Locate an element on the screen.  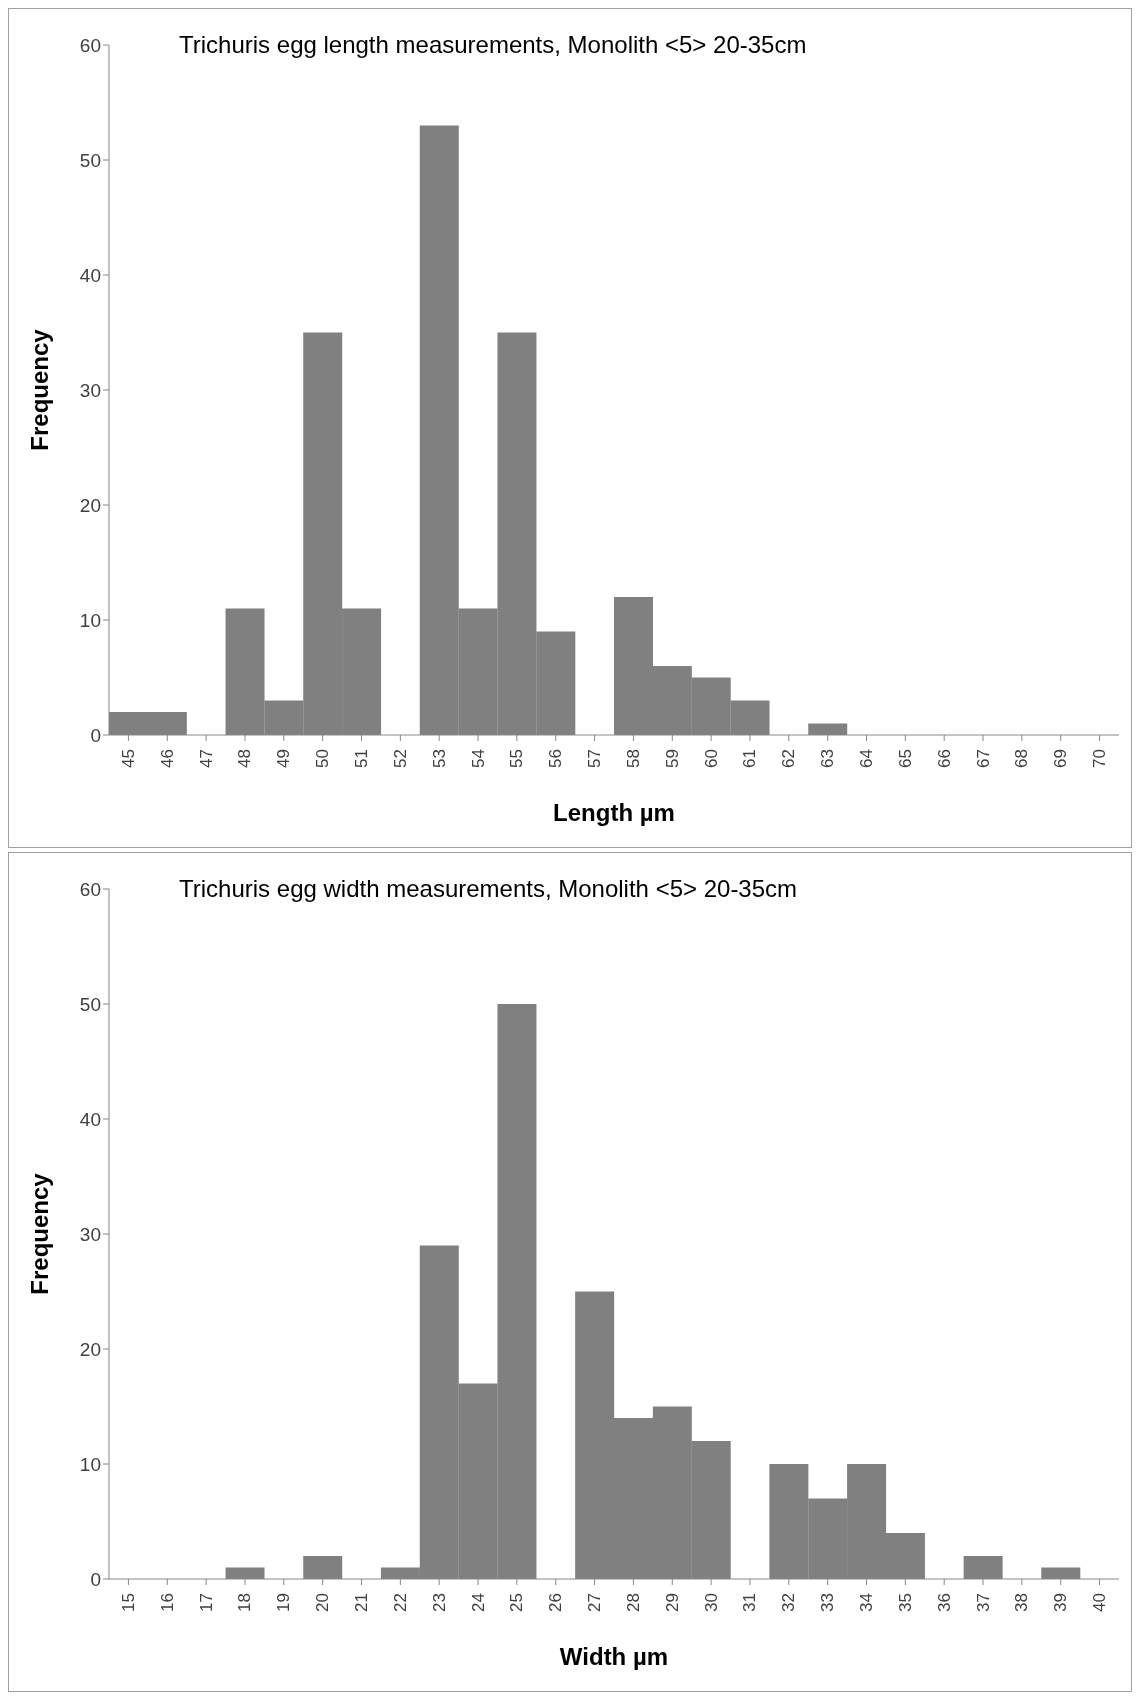
x-tick-label: 24 is located at coordinates (478, 1602).